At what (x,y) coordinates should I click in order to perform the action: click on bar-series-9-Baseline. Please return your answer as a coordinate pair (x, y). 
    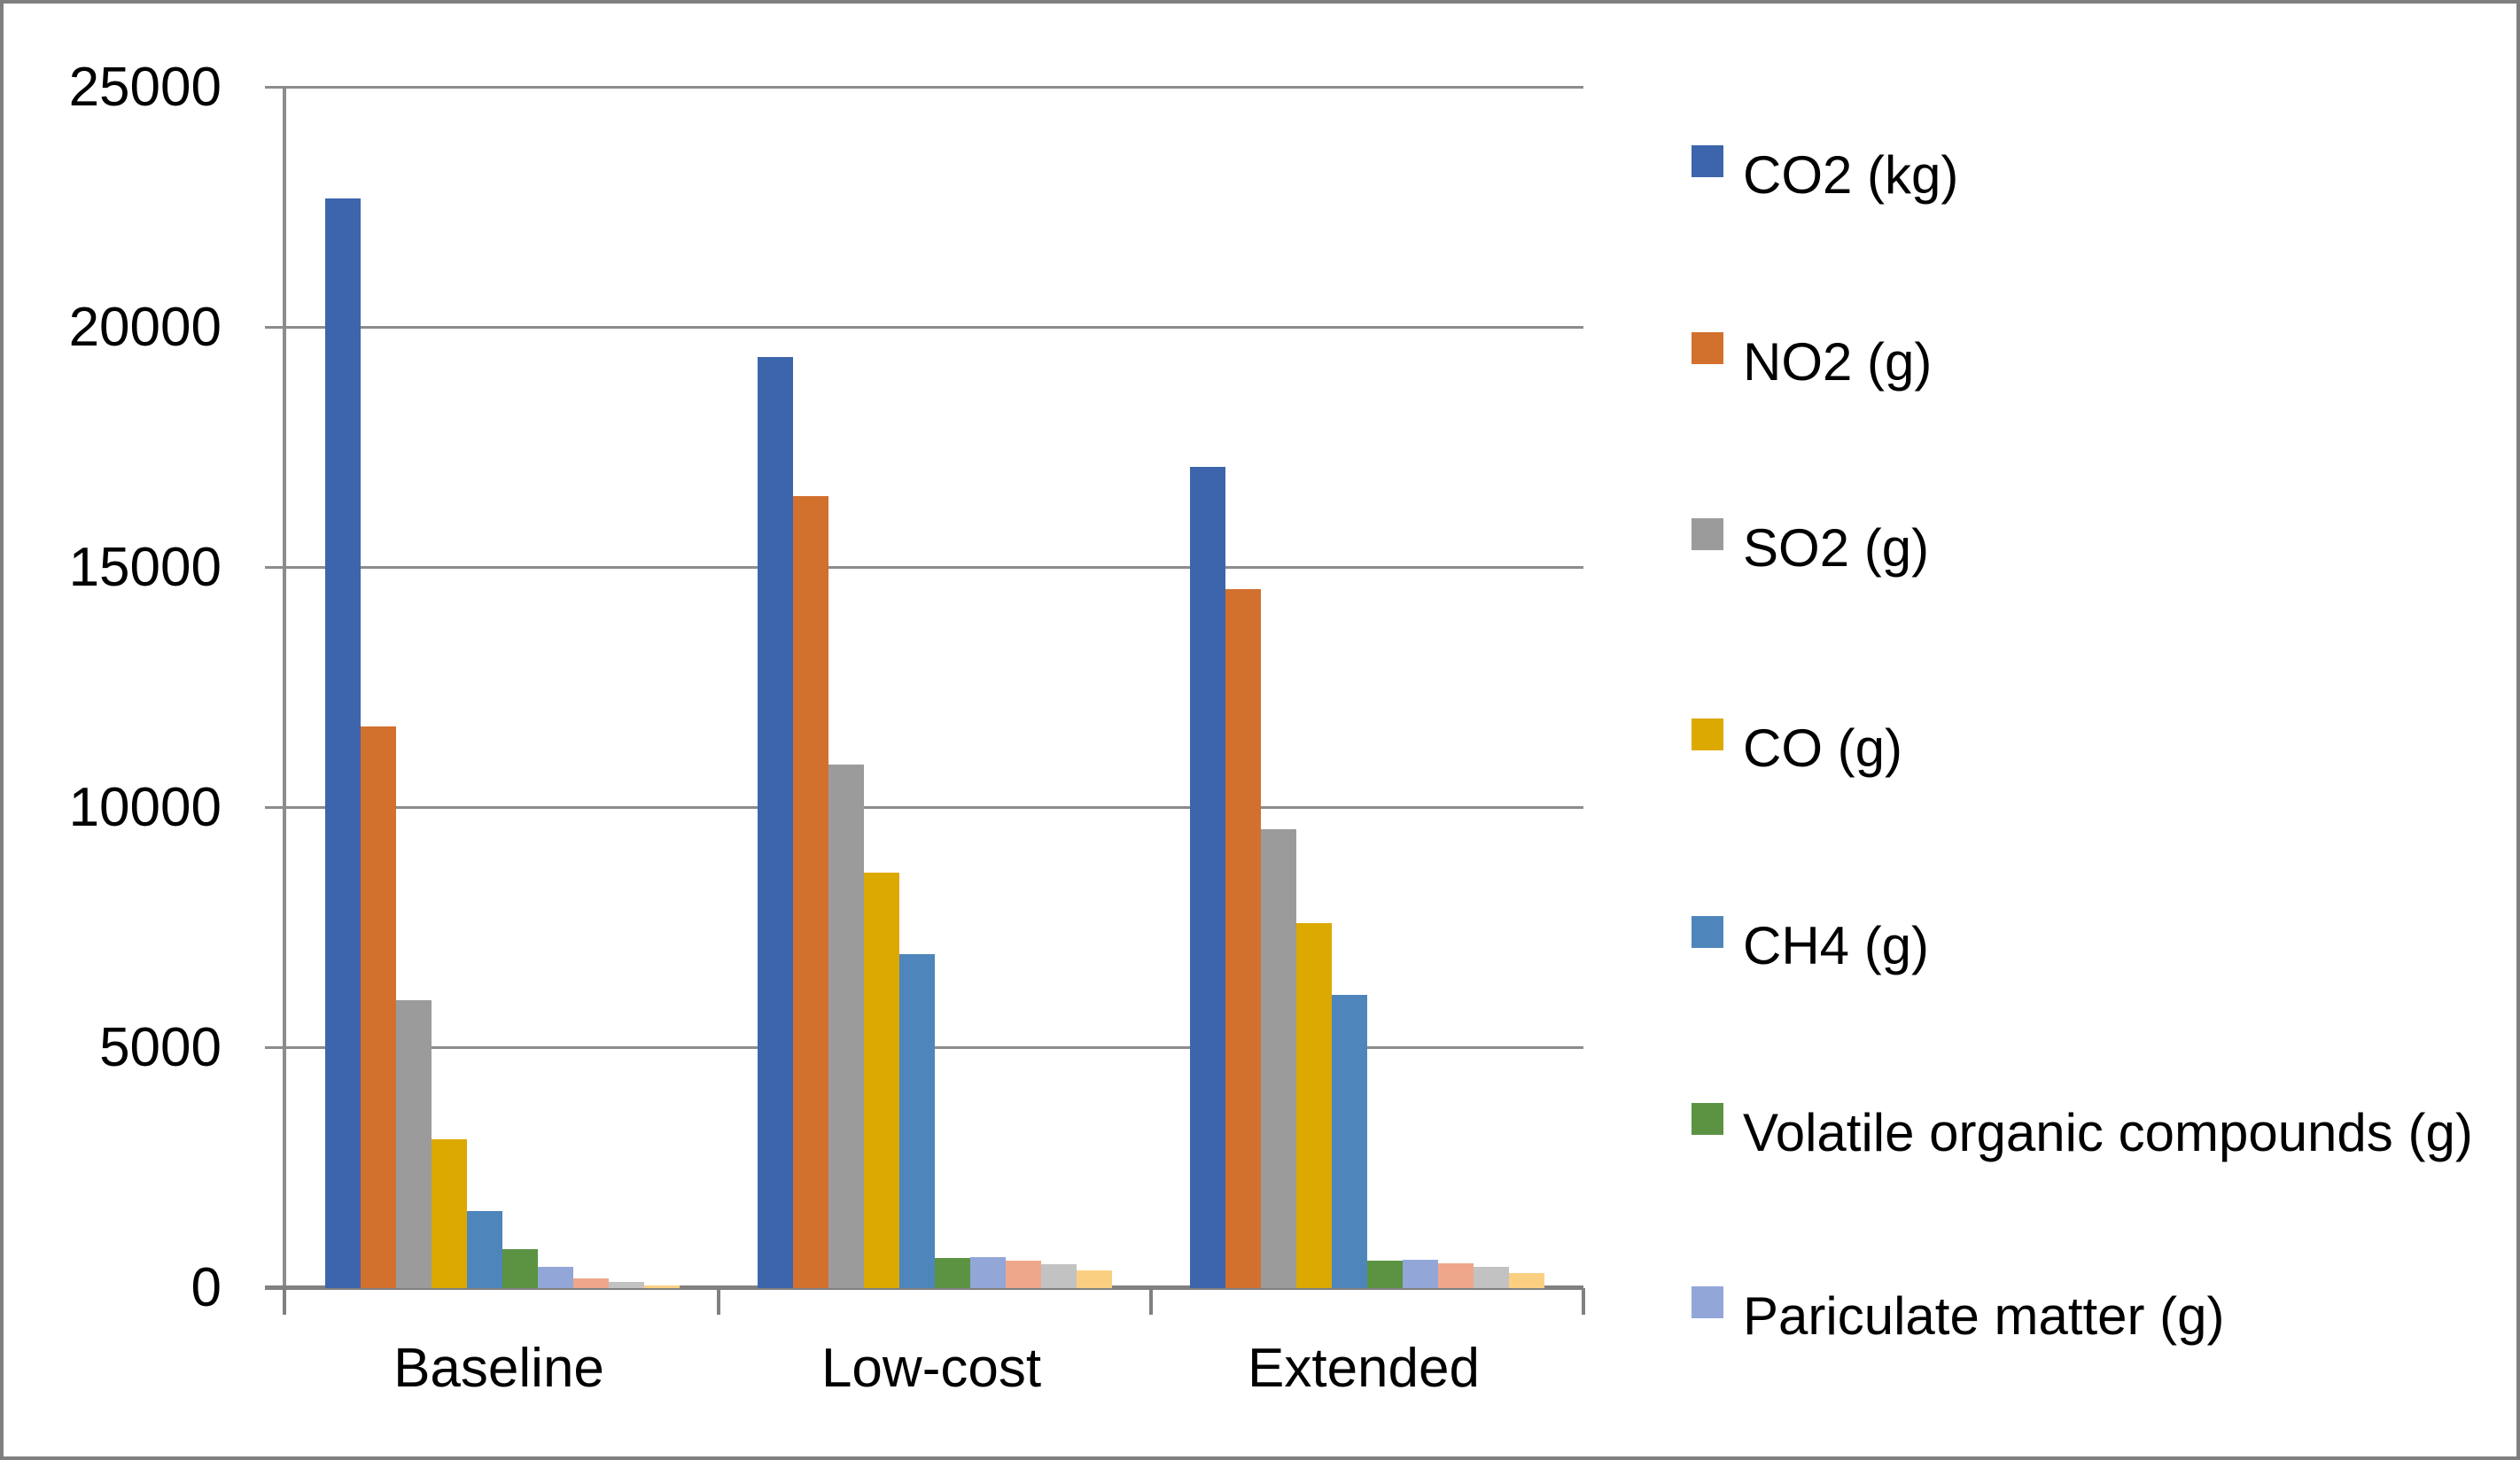
    Looking at the image, I should click on (626, 1285).